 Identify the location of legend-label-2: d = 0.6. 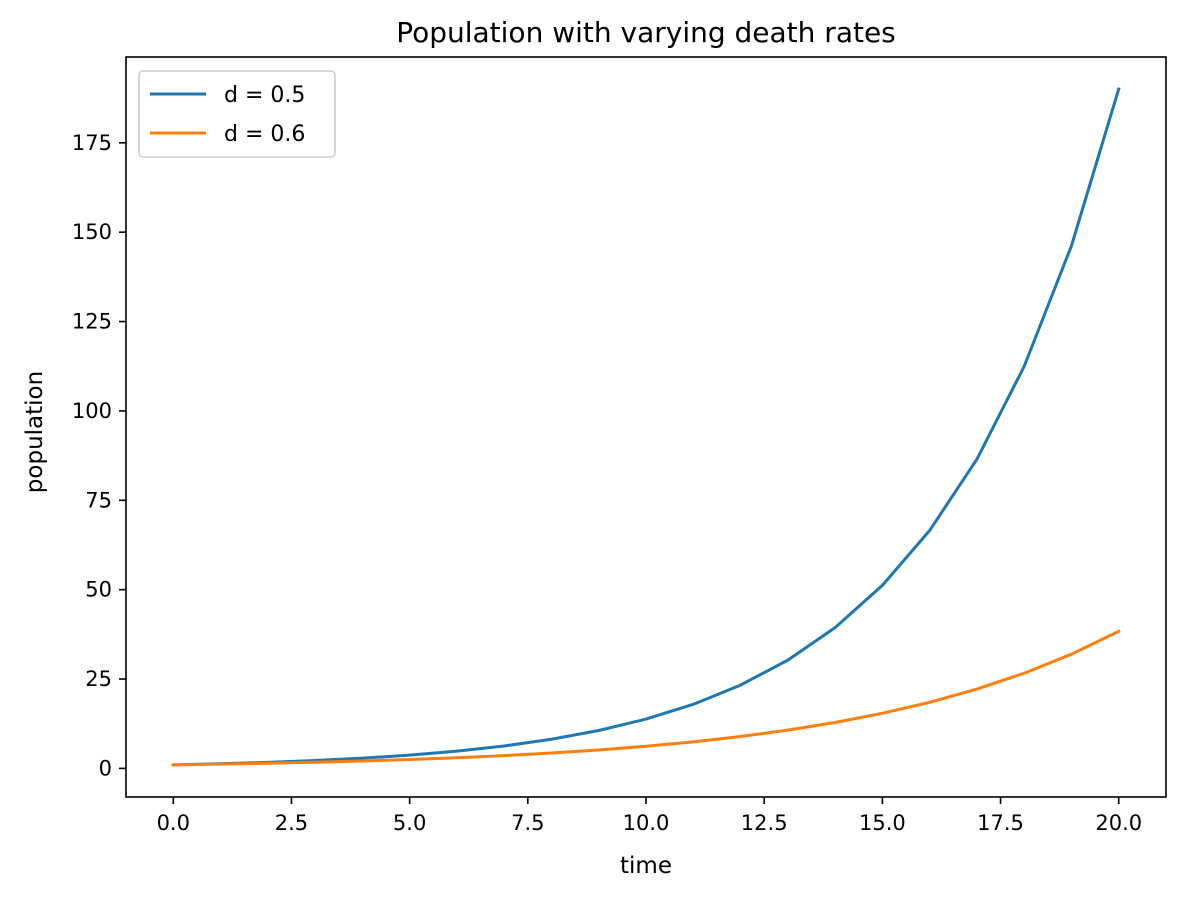
(264, 134).